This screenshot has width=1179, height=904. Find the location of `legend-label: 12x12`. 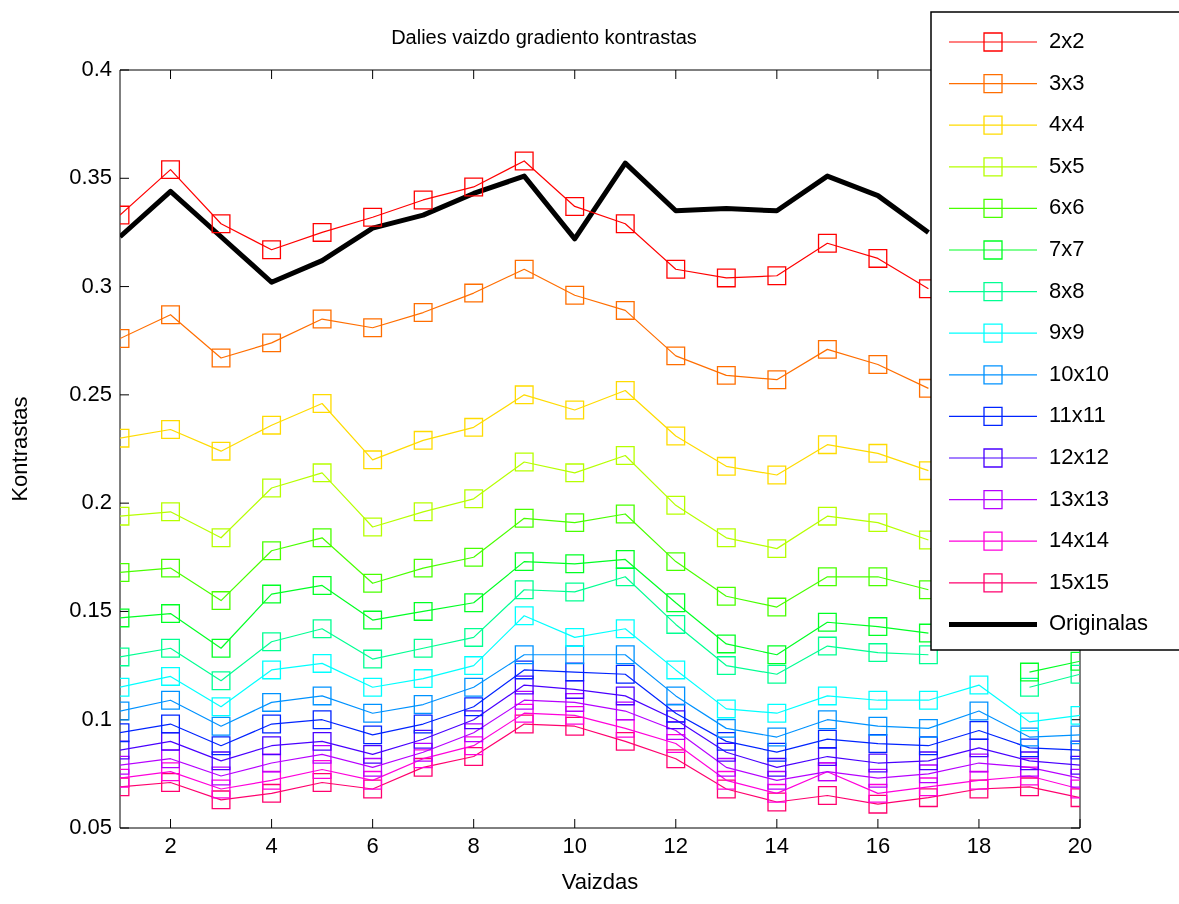

legend-label: 12x12 is located at coordinates (1079, 457).